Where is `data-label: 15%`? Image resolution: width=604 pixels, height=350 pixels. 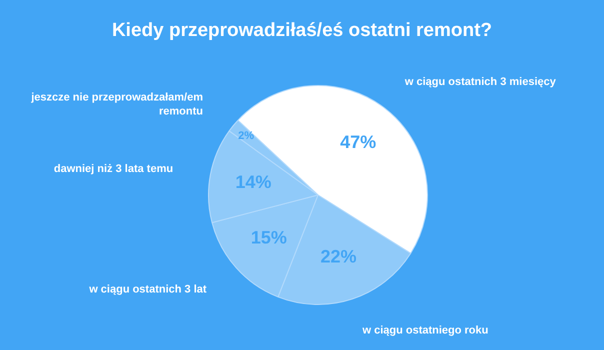 data-label: 15% is located at coordinates (268, 238).